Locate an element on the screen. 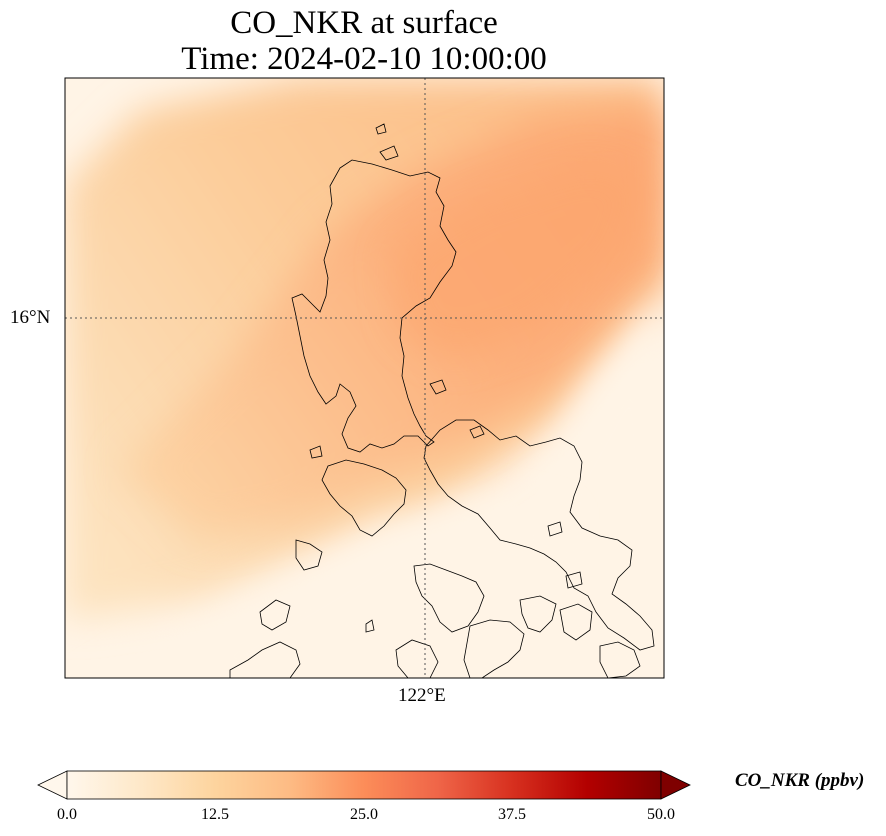 This screenshot has width=886, height=836. colorbar-tick-3: 37.5 is located at coordinates (512, 814).